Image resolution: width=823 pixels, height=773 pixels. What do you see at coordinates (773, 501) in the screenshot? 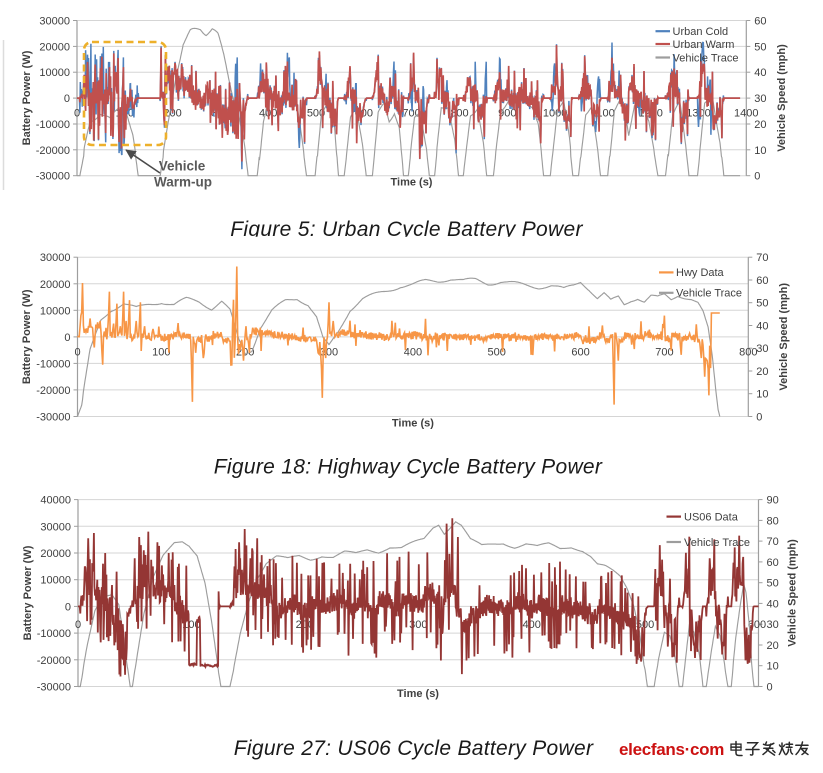
I see `svg-text: 90` at bounding box center [773, 501].